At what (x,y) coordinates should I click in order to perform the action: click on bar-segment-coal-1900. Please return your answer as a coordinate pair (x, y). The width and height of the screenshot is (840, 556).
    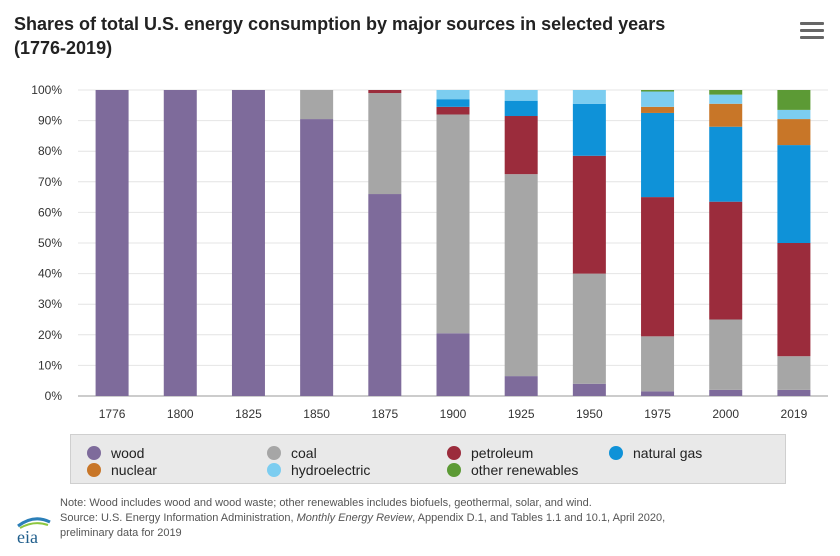
    Looking at the image, I should click on (453, 224).